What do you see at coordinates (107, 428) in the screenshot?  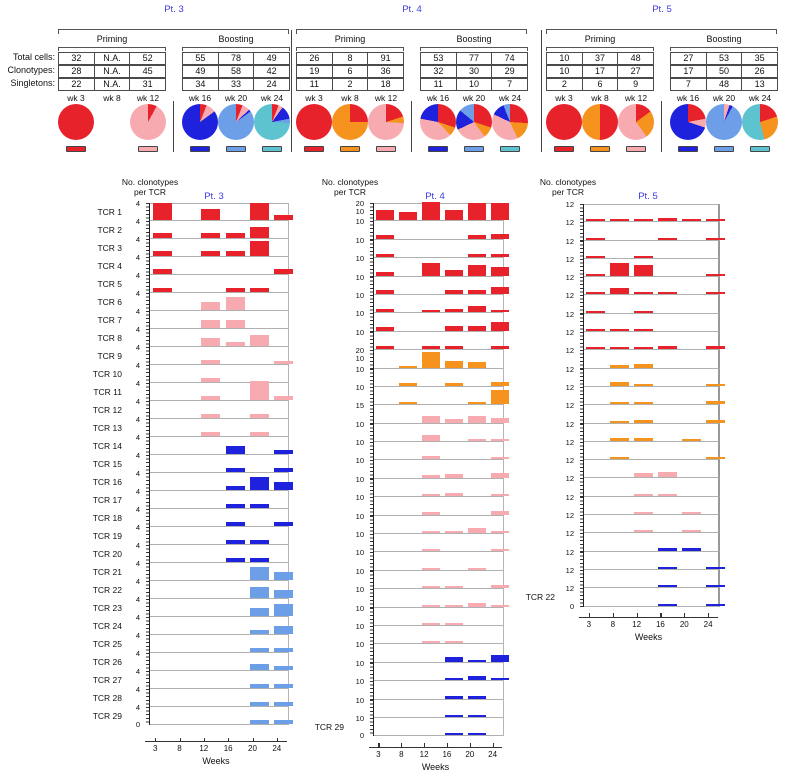 I see `tcr-row-label: TCR 13` at bounding box center [107, 428].